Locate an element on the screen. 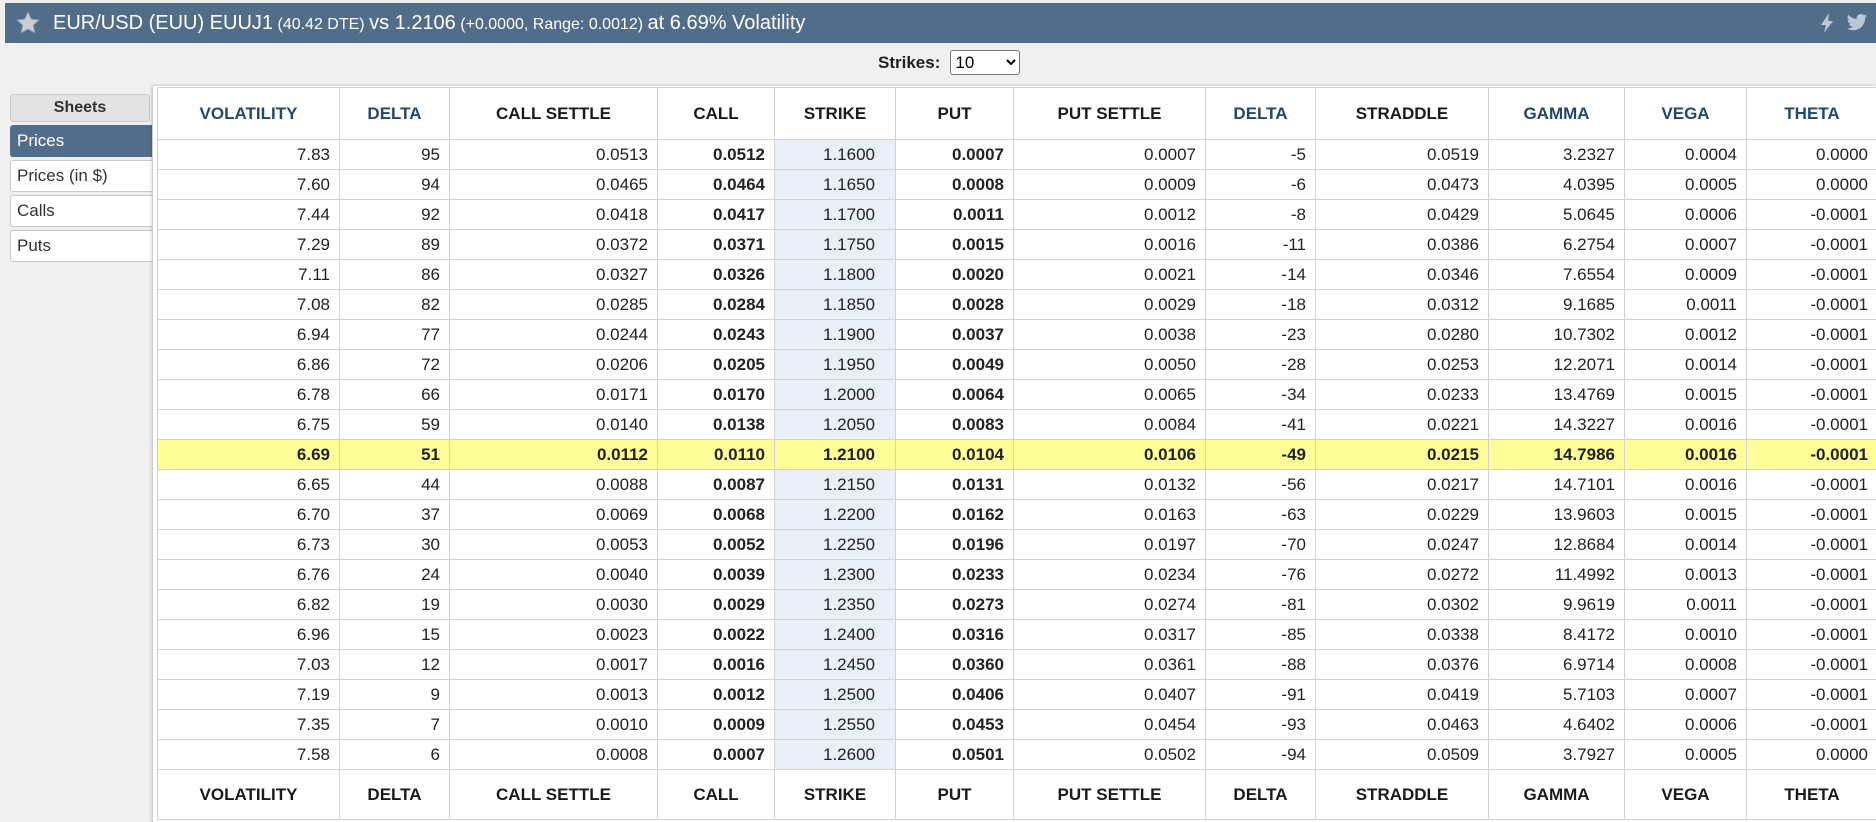 This screenshot has width=1876, height=822. cell-call-delta: 92 is located at coordinates (394, 214).